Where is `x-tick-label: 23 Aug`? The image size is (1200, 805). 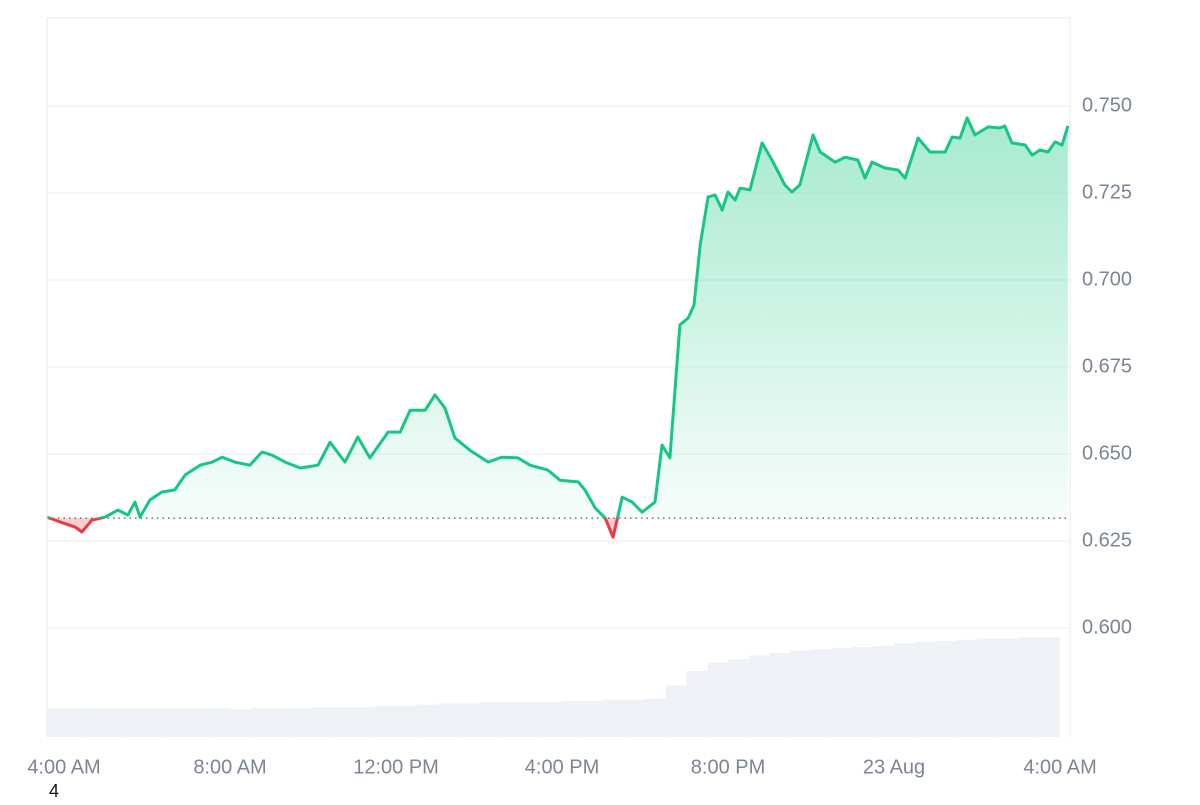
x-tick-label: 23 Aug is located at coordinates (894, 767).